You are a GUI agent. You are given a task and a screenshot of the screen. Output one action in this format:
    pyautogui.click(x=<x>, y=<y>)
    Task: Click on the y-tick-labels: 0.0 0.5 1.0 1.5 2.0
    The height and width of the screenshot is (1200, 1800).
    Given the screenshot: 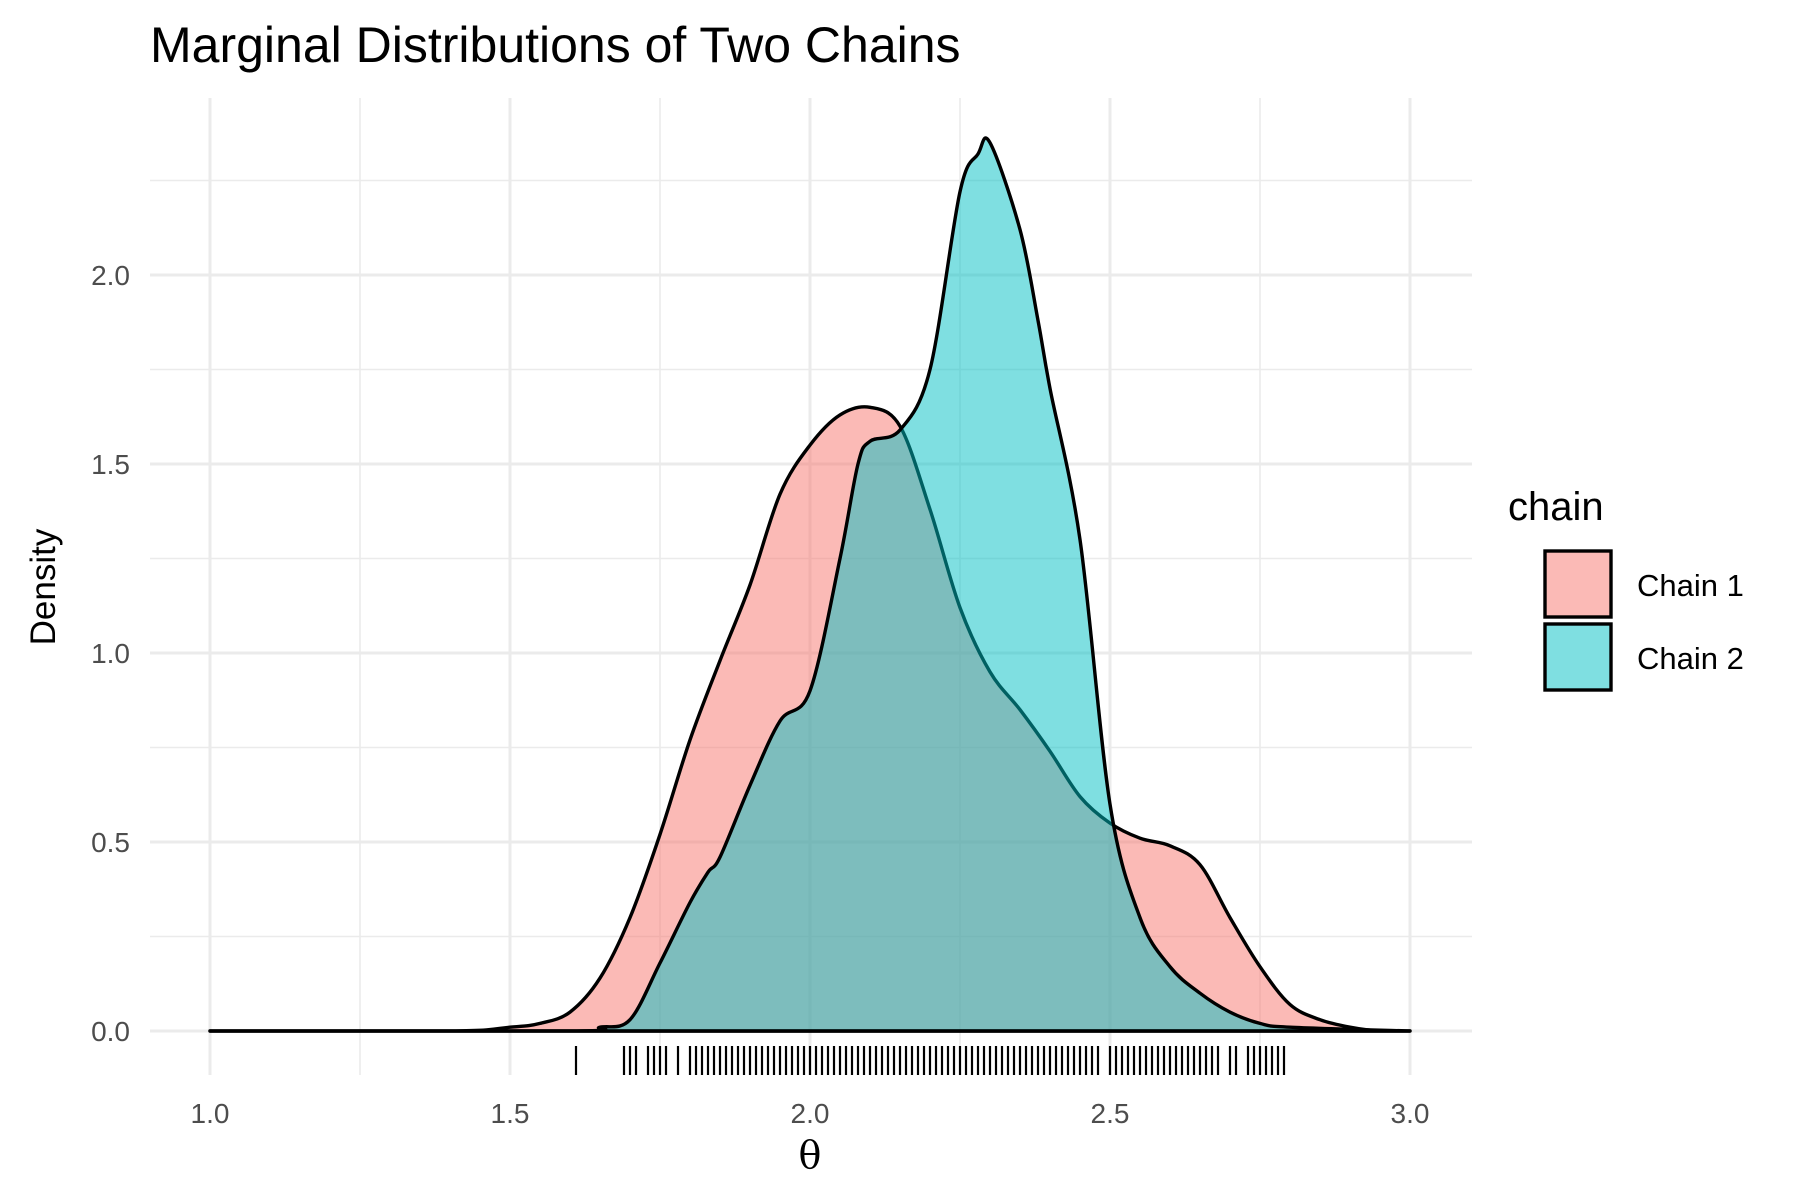 What is the action you would take?
    pyautogui.click(x=110, y=653)
    